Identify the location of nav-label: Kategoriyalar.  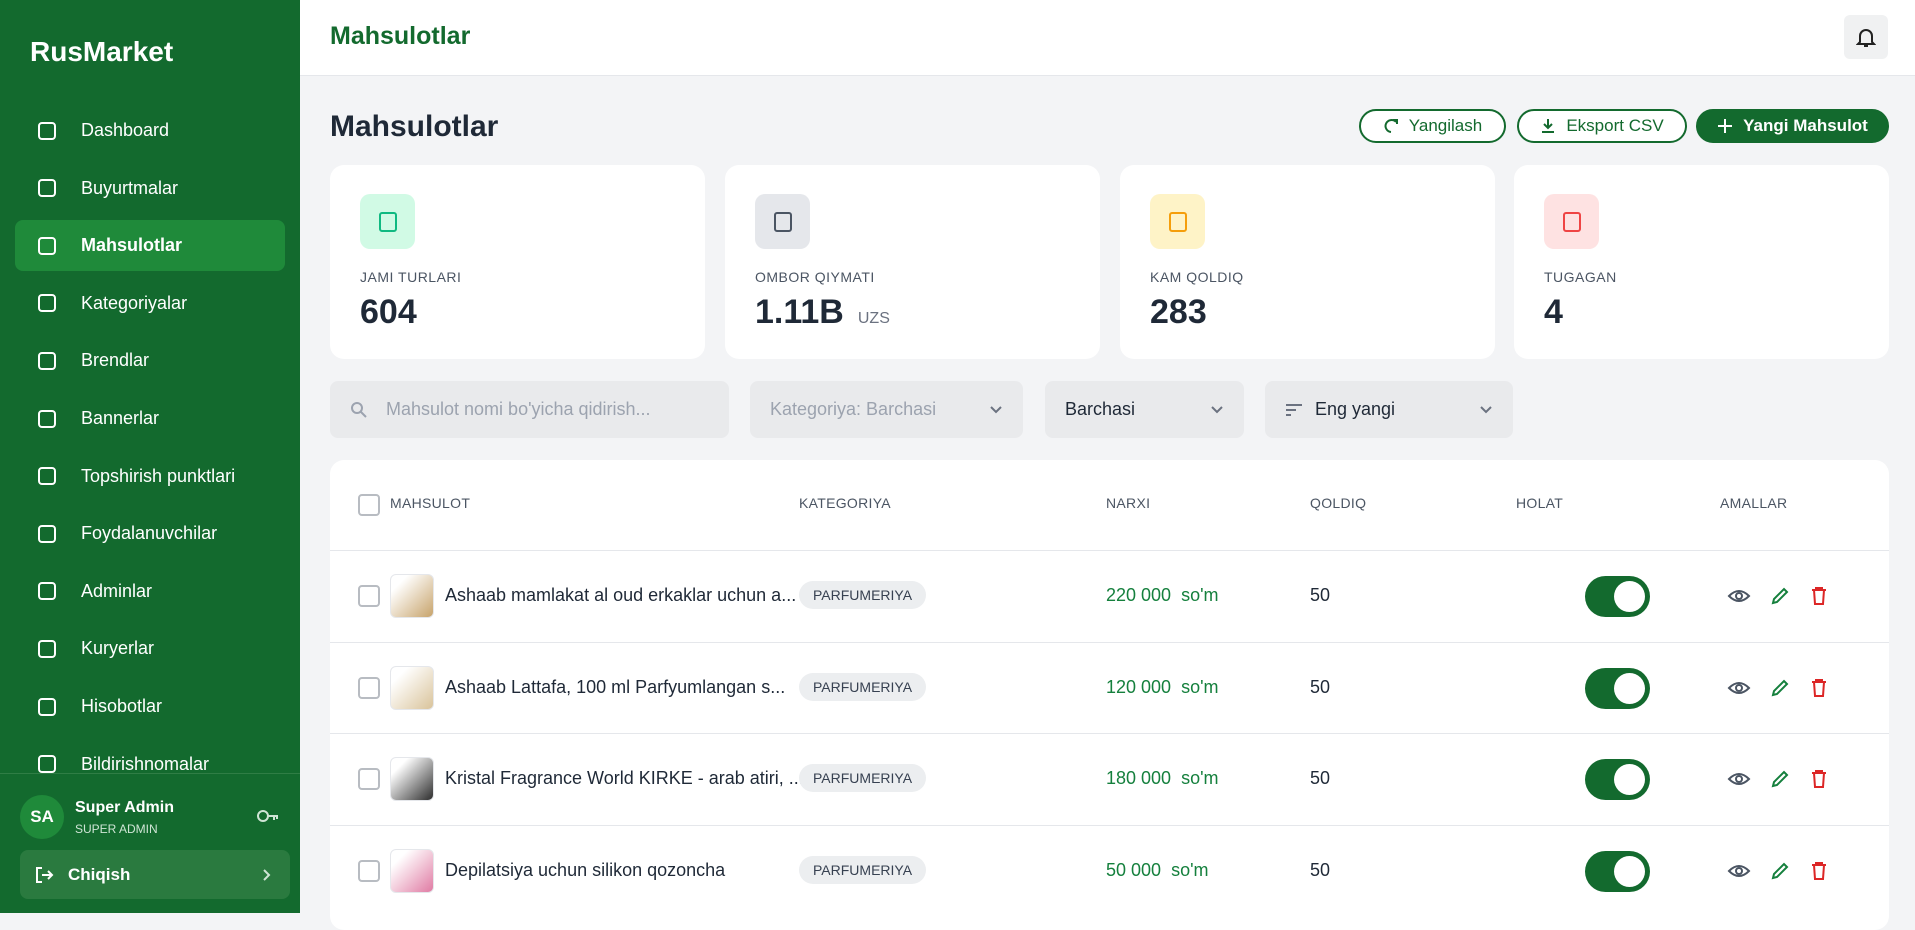
(134, 302).